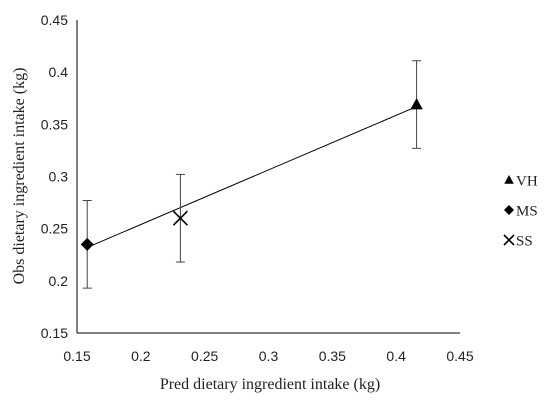 Image resolution: width=550 pixels, height=408 pixels. What do you see at coordinates (54, 229) in the screenshot?
I see `y-tick-label: 0.25` at bounding box center [54, 229].